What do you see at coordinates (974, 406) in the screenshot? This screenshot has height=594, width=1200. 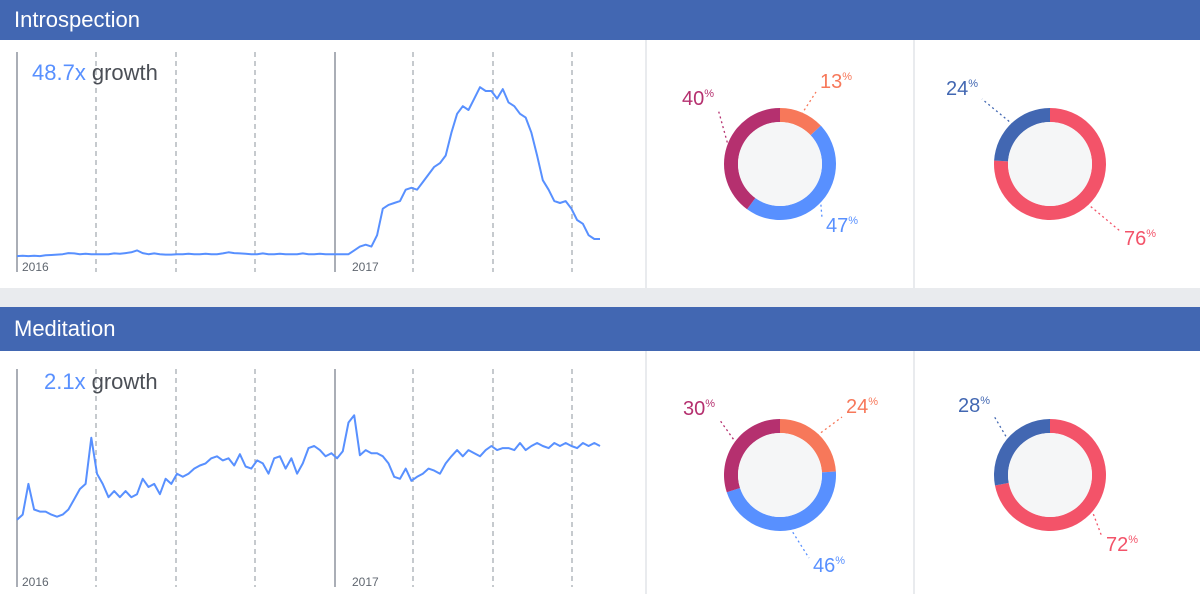 I see `percent-label: 28%` at bounding box center [974, 406].